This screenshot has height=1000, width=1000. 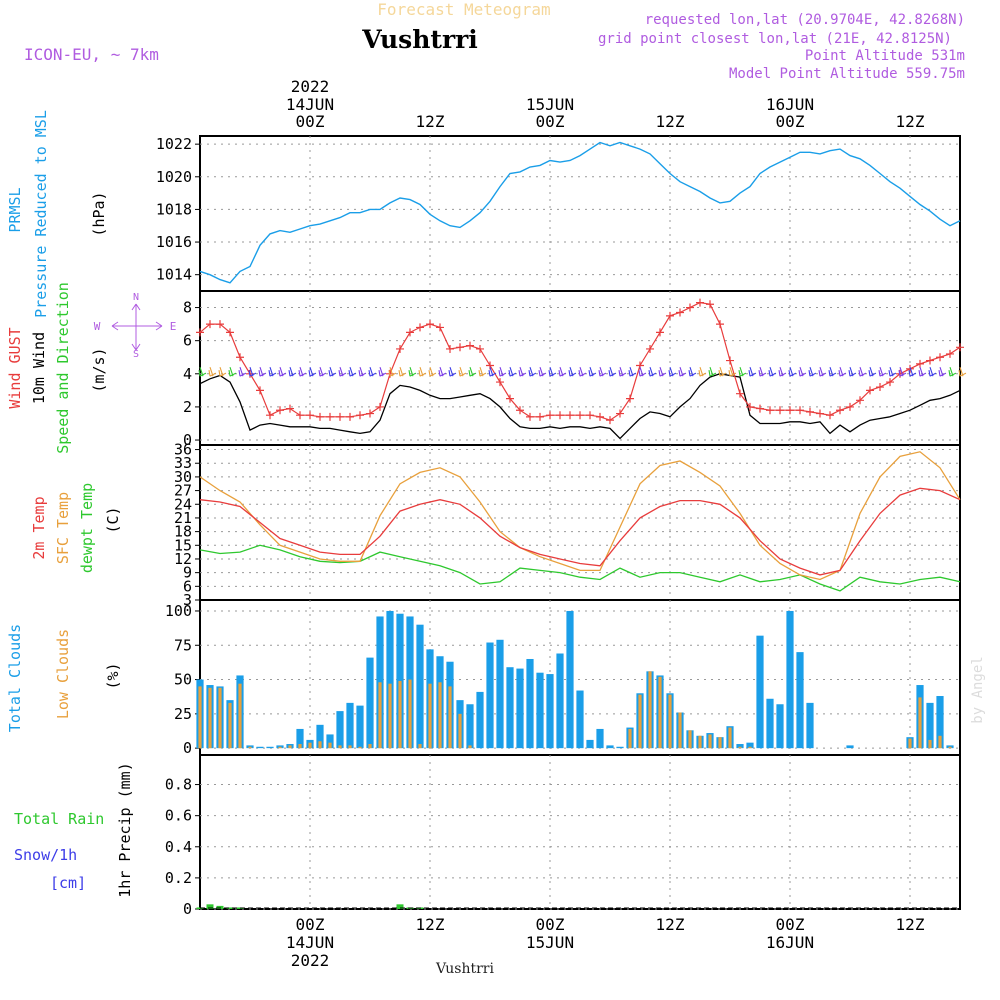 I want to click on clouds-ytick-label: 0, so click(x=187, y=748).